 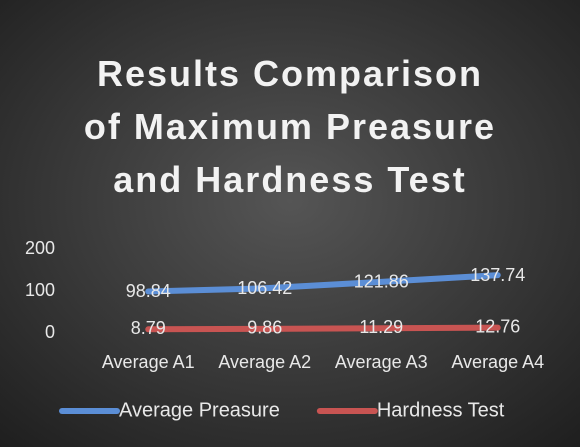 What do you see at coordinates (264, 362) in the screenshot?
I see `x-tick-label: Average A2` at bounding box center [264, 362].